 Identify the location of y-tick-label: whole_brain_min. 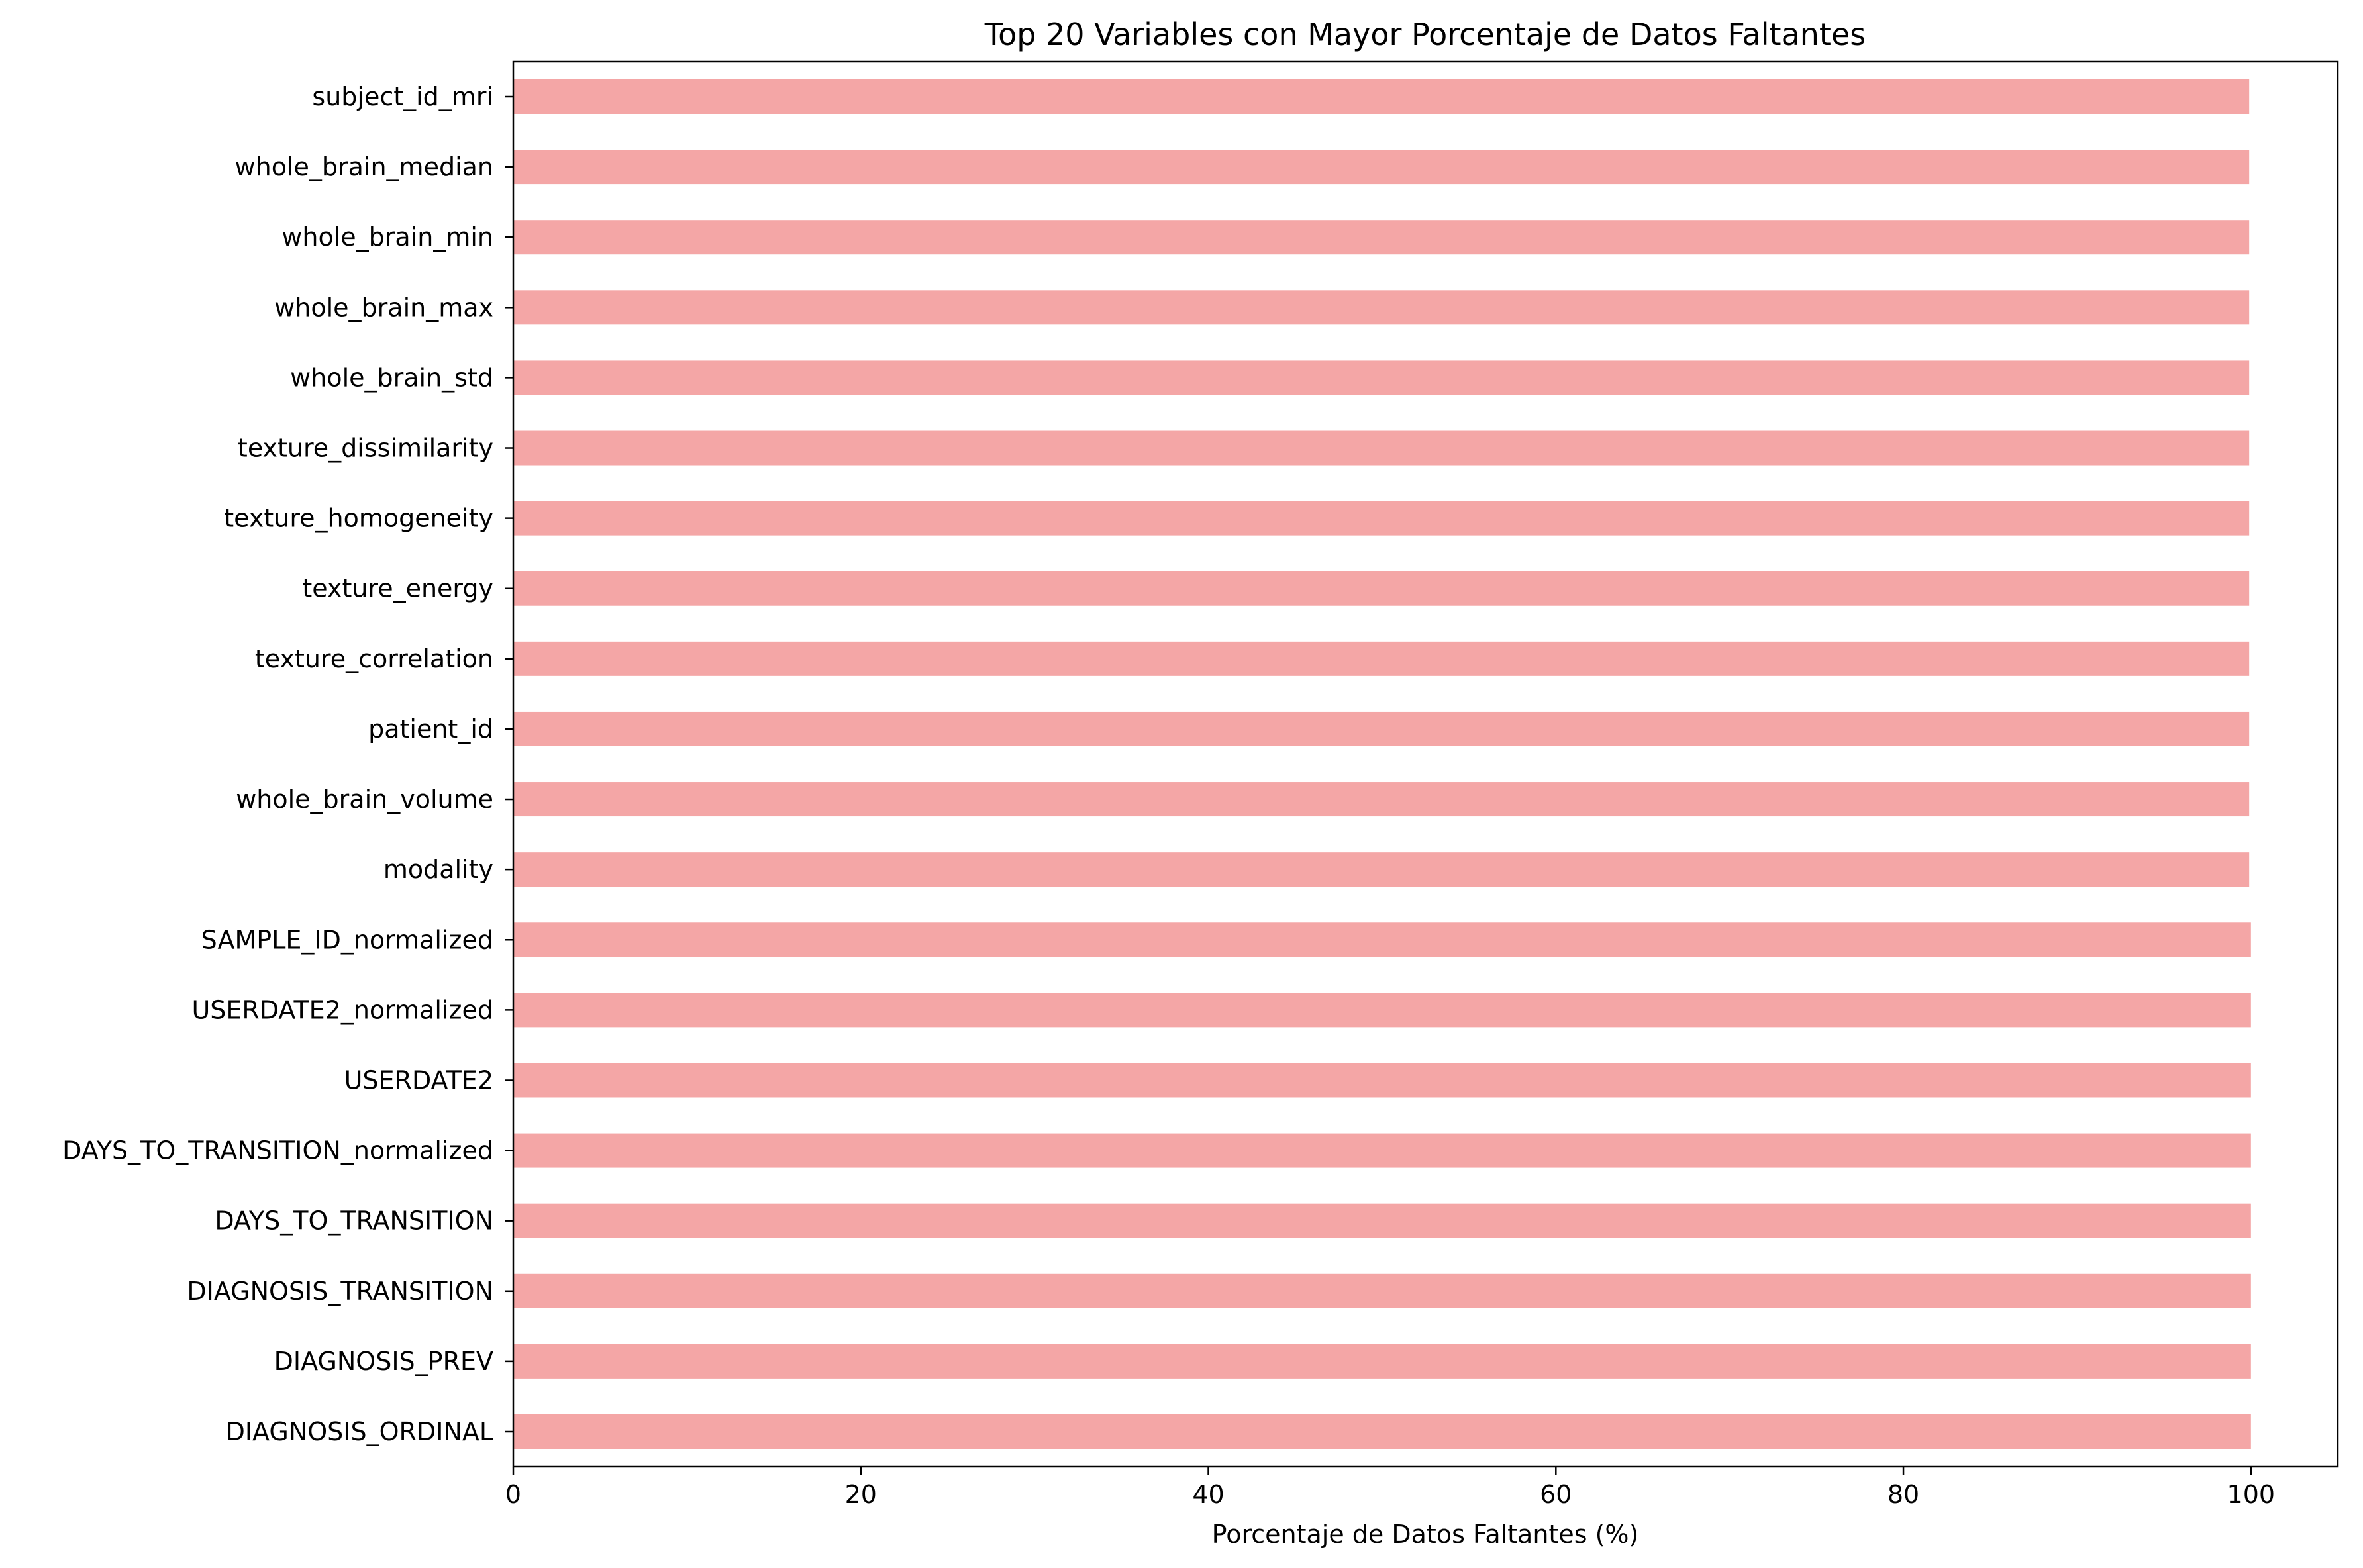
(387, 237).